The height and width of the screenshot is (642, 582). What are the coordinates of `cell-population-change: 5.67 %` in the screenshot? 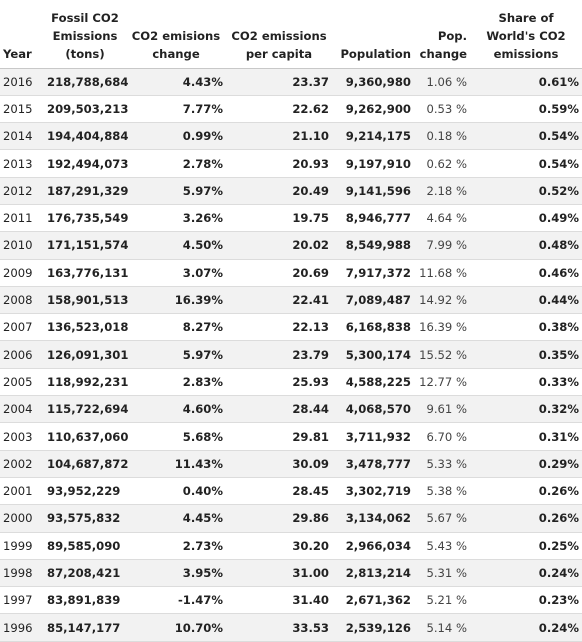 It's located at (446, 518).